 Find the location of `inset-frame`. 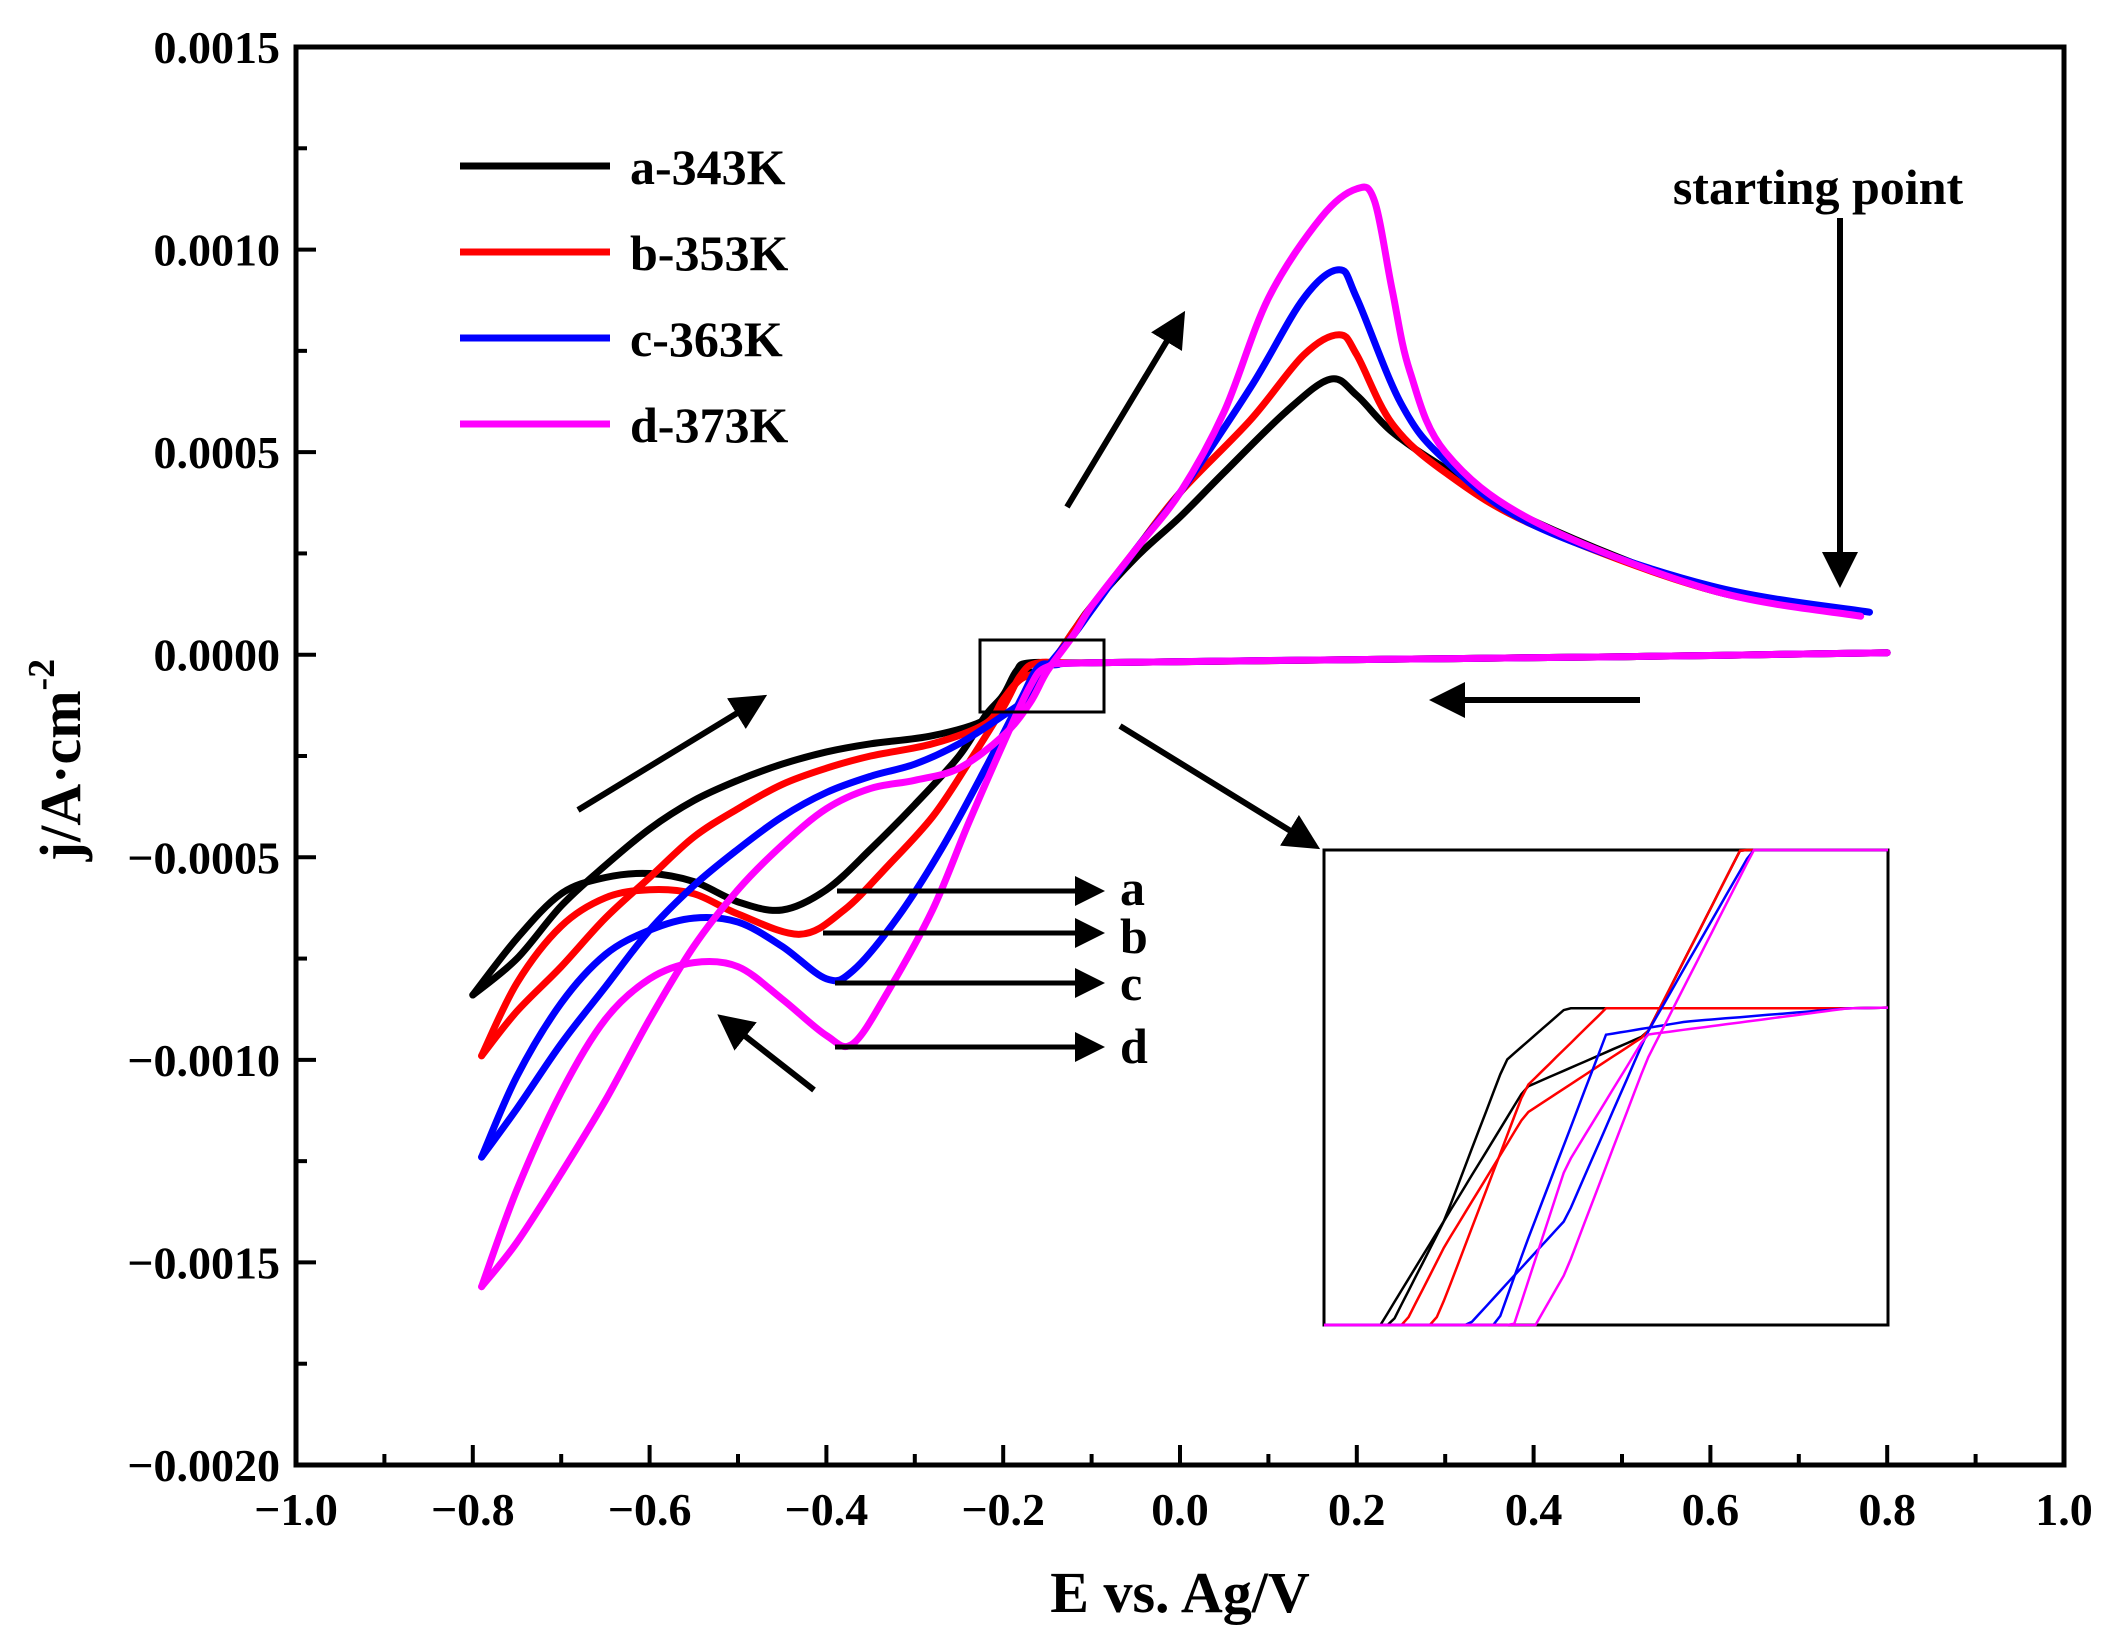

inset-frame is located at coordinates (1606, 1087).